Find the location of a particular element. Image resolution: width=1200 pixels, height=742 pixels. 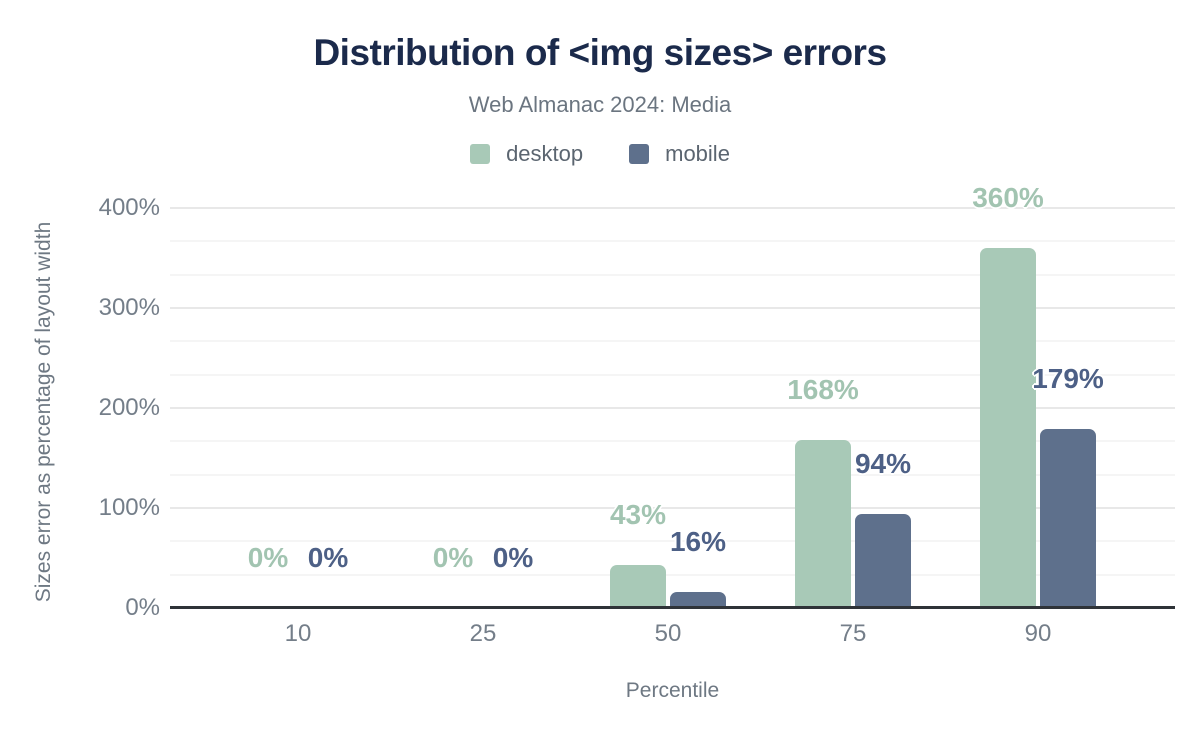

value-label-mobile-p90: 179% is located at coordinates (1068, 378).